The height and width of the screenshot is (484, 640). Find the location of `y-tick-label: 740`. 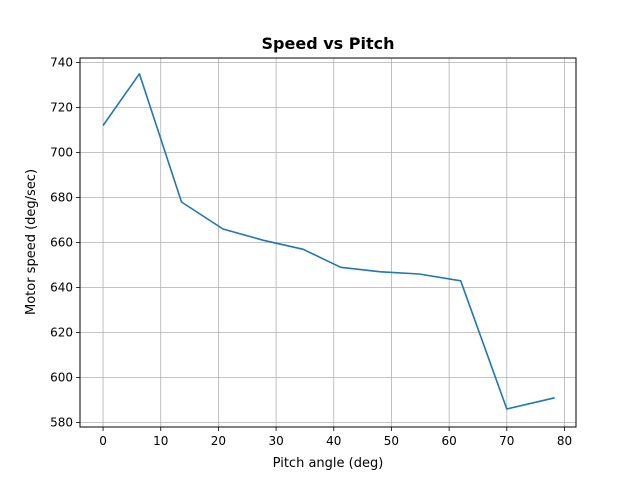

y-tick-label: 740 is located at coordinates (61, 63).